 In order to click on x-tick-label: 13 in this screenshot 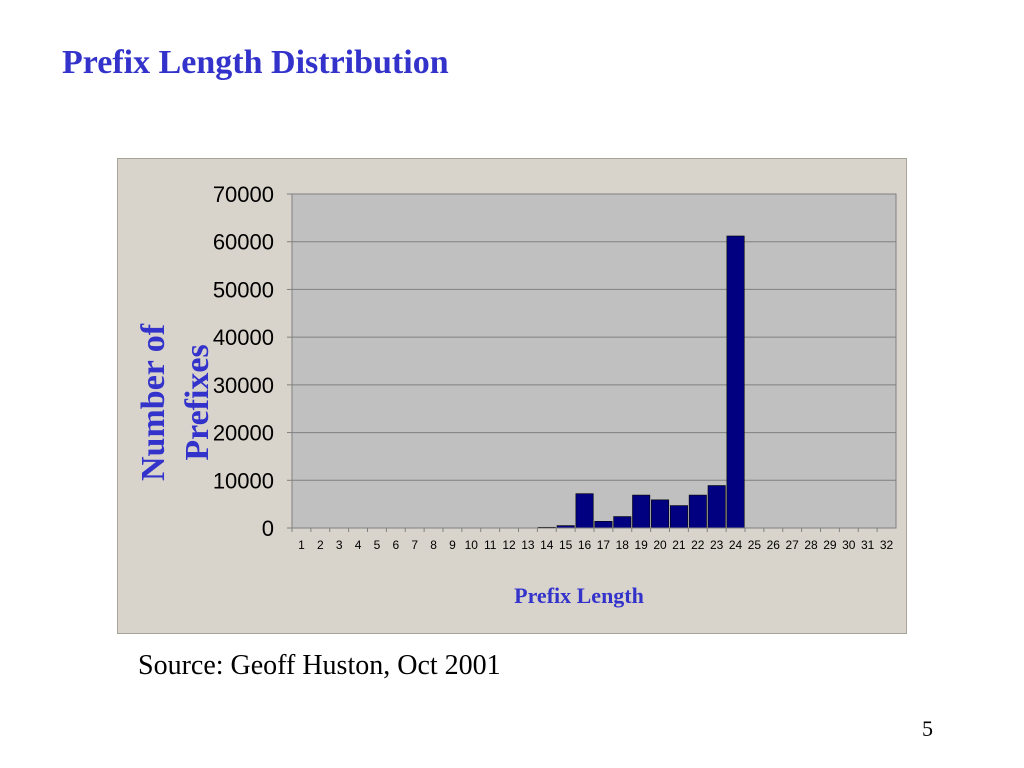, I will do `click(528, 545)`.